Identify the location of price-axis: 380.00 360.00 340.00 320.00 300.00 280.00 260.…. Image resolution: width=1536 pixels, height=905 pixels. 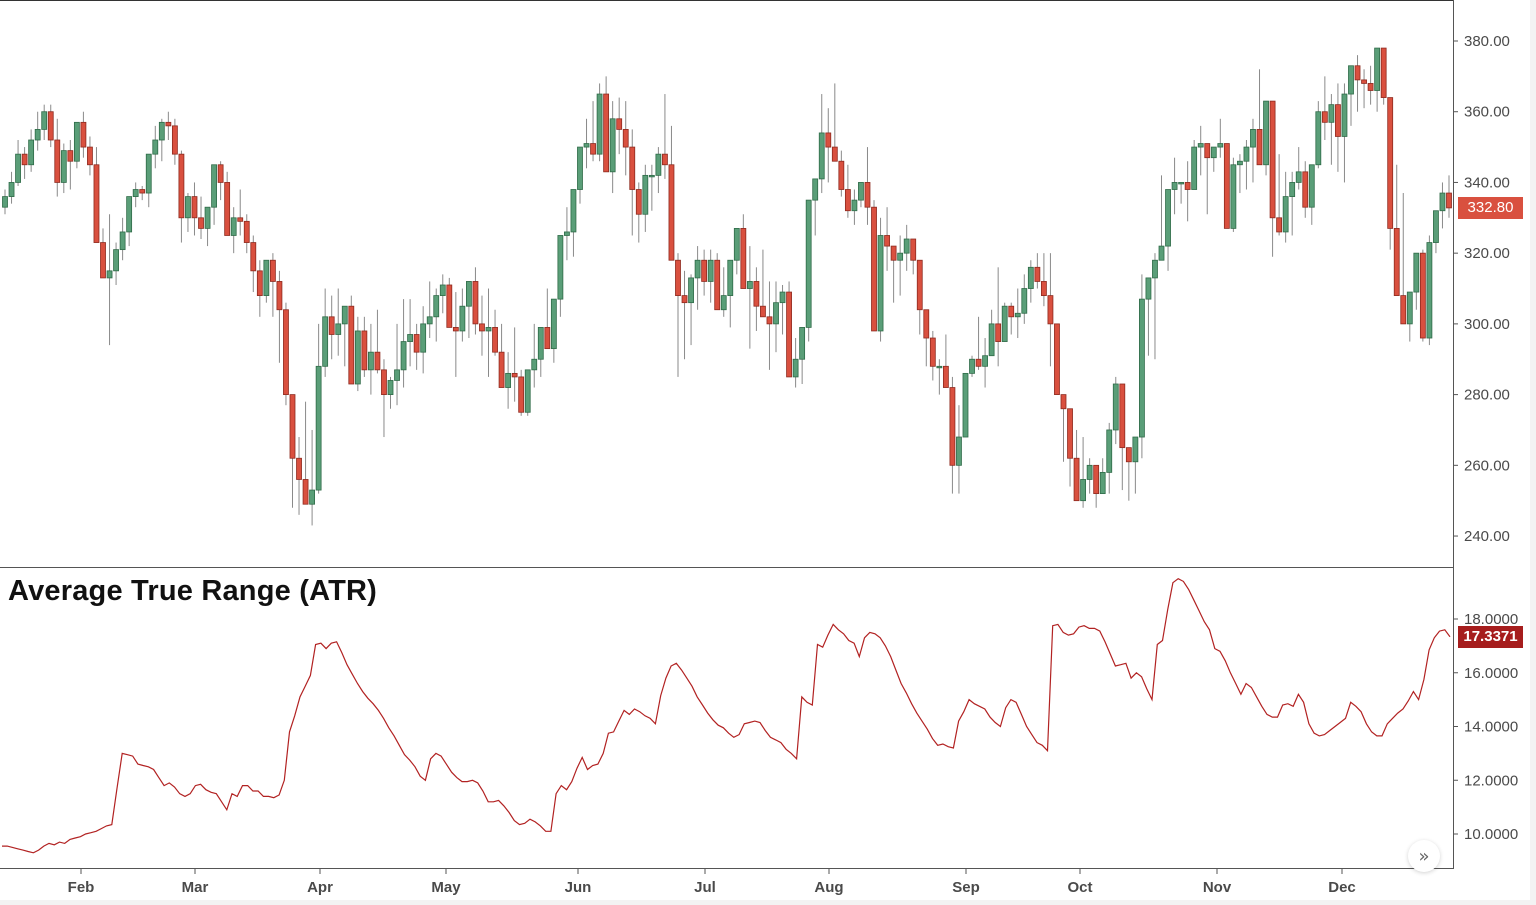
(1481, 289).